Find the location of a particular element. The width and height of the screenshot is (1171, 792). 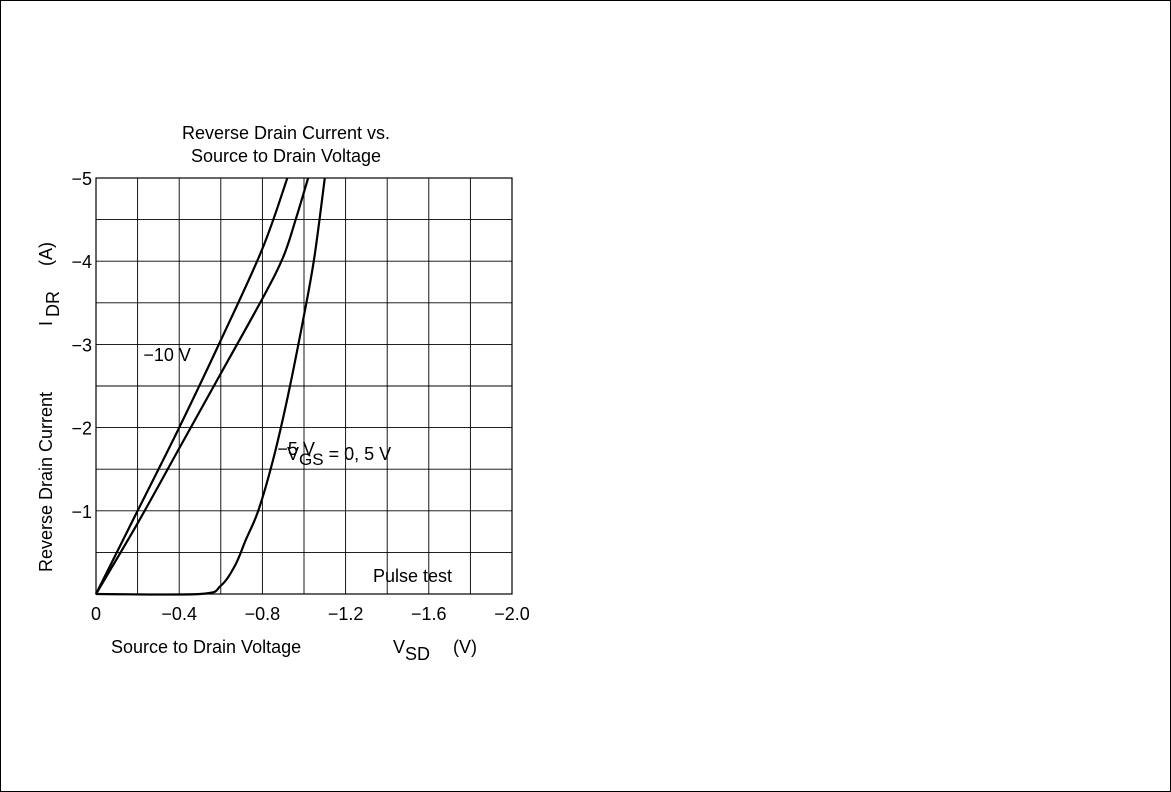

x-tick-label: −0.8 is located at coordinates (263, 614).